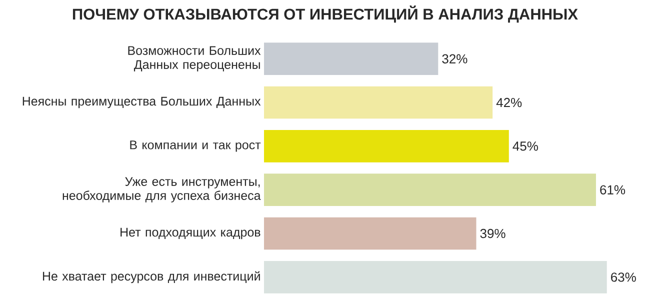 This screenshot has width=650, height=305. Describe the element at coordinates (141, 102) in the screenshot. I see `y-tick-label: Неясны преимущества Больших Данных` at that location.